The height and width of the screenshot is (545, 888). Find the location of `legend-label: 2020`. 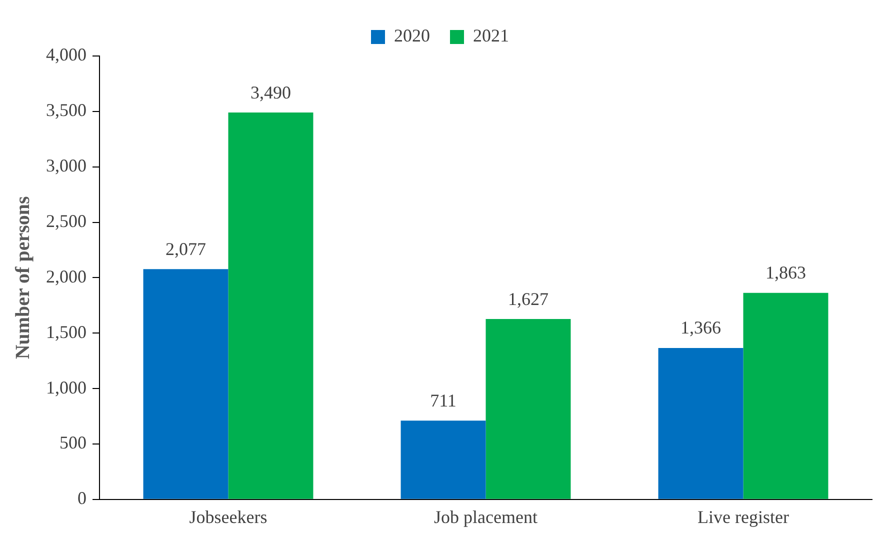

legend-label: 2020 is located at coordinates (412, 36).